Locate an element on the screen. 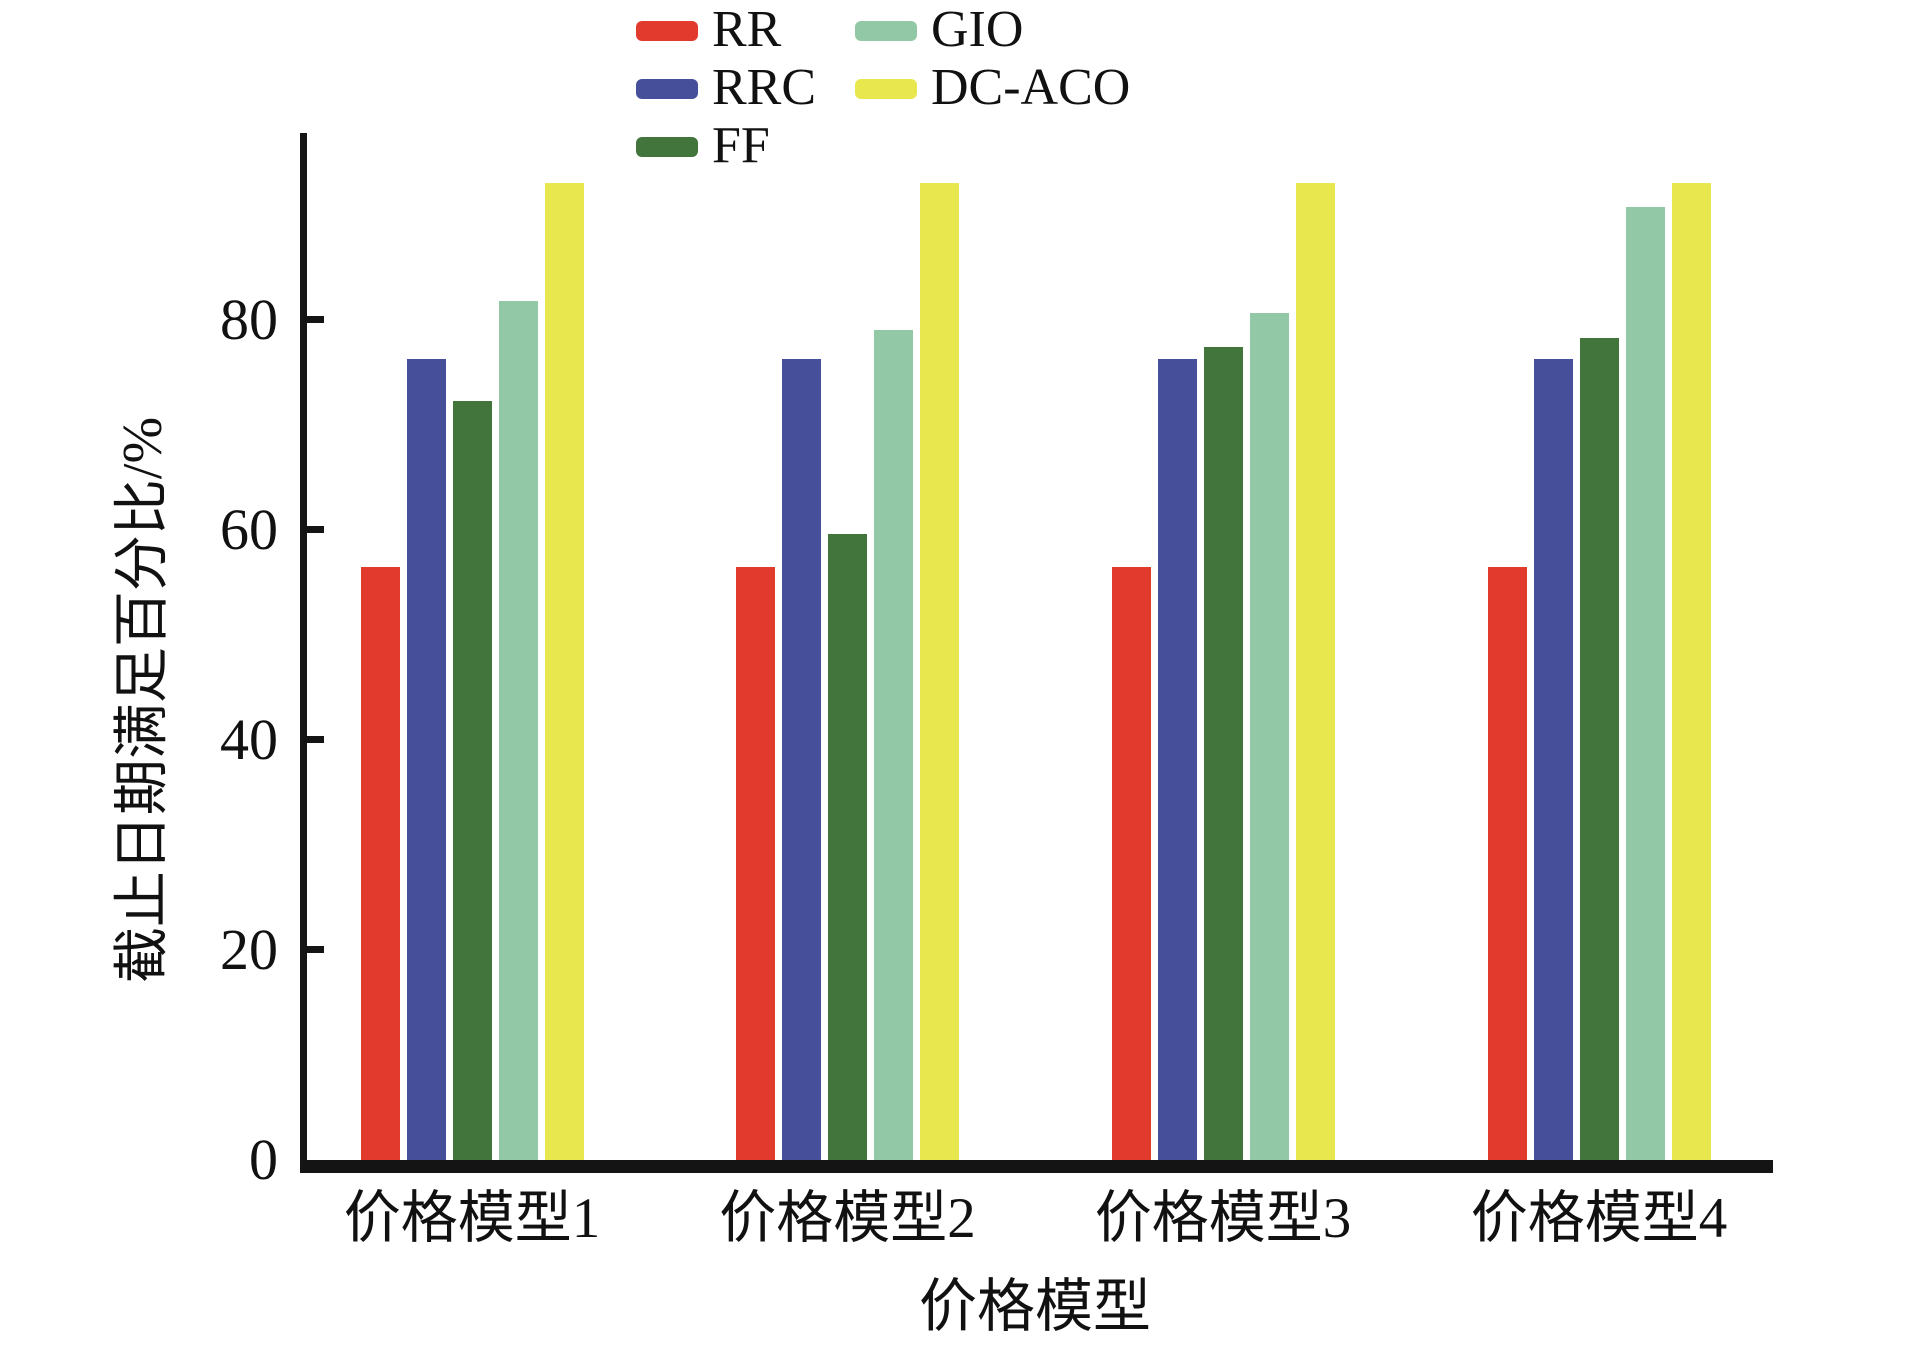  y-tick-label-40: 40 is located at coordinates (249, 739).